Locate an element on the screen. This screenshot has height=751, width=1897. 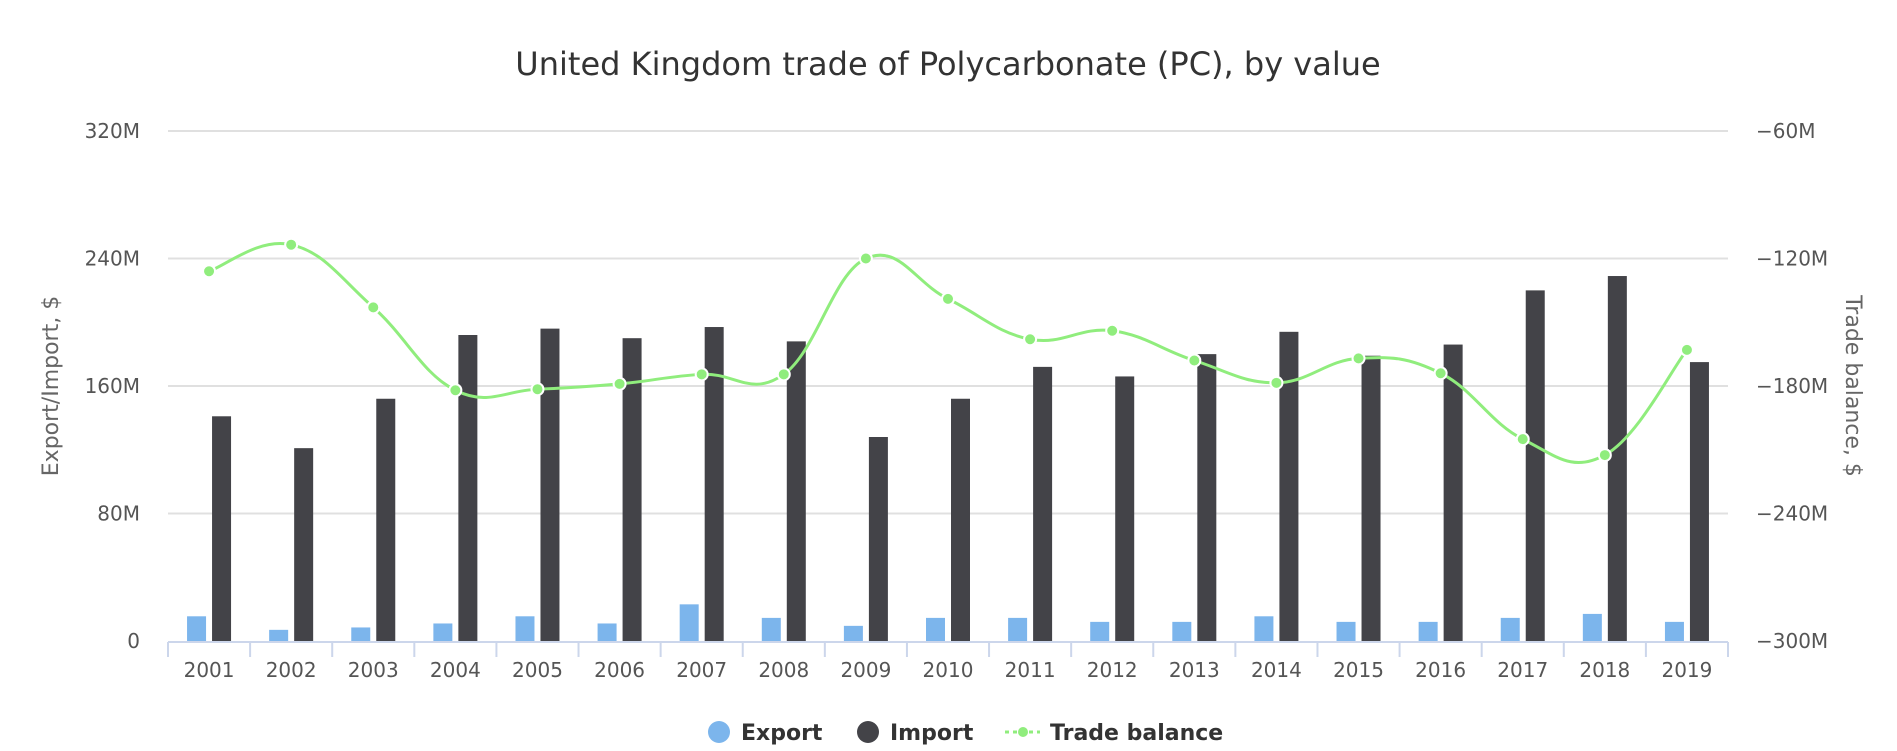
legend-export-symbol is located at coordinates (719, 732).